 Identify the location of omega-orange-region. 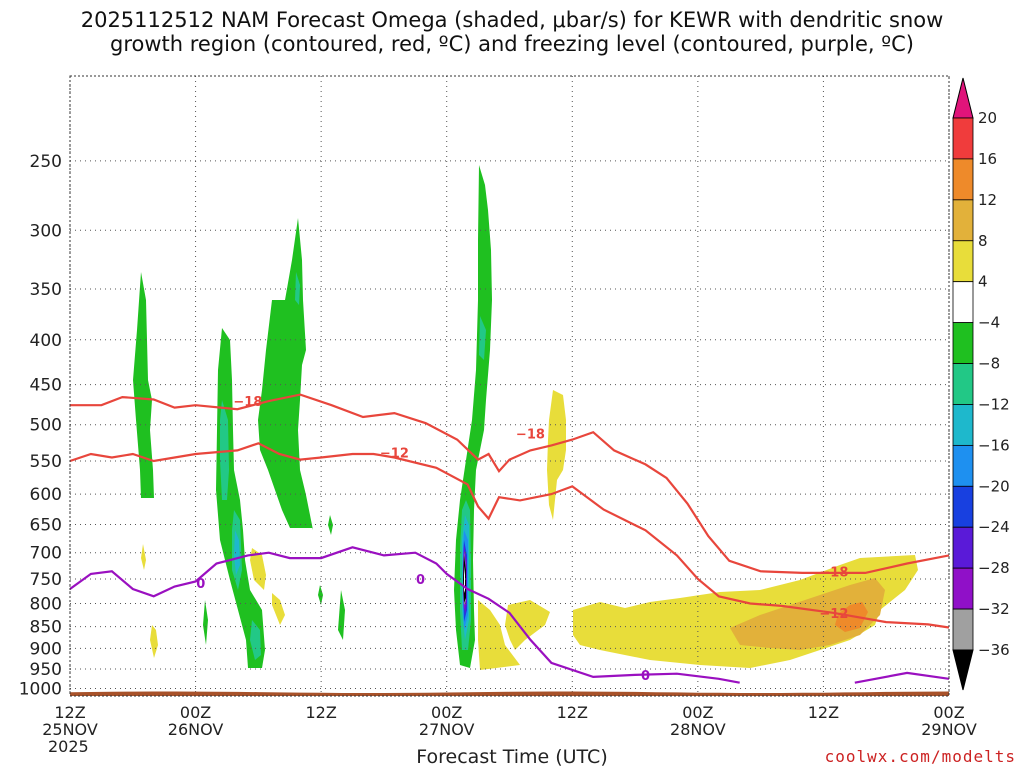
(807, 614).